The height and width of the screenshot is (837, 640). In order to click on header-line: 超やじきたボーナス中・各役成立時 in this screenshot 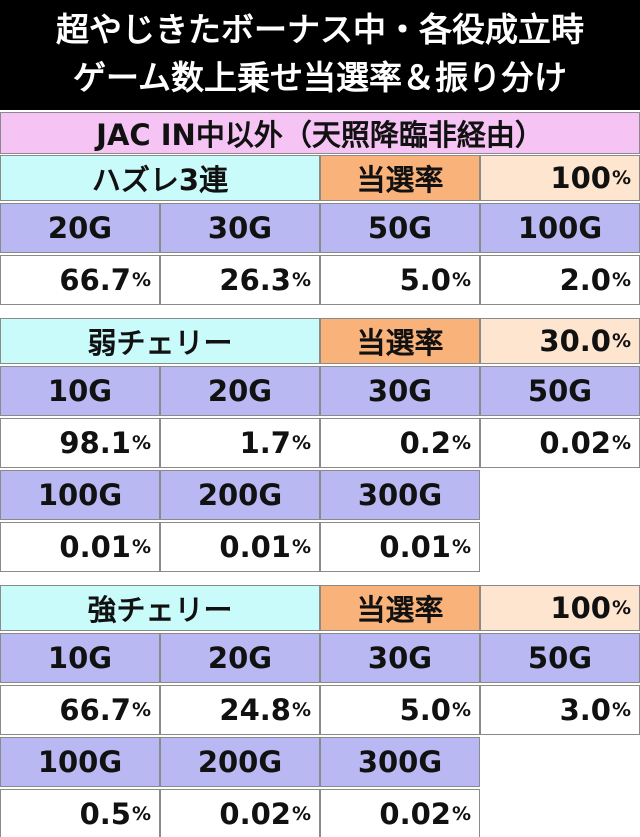, I will do `click(320, 29)`.